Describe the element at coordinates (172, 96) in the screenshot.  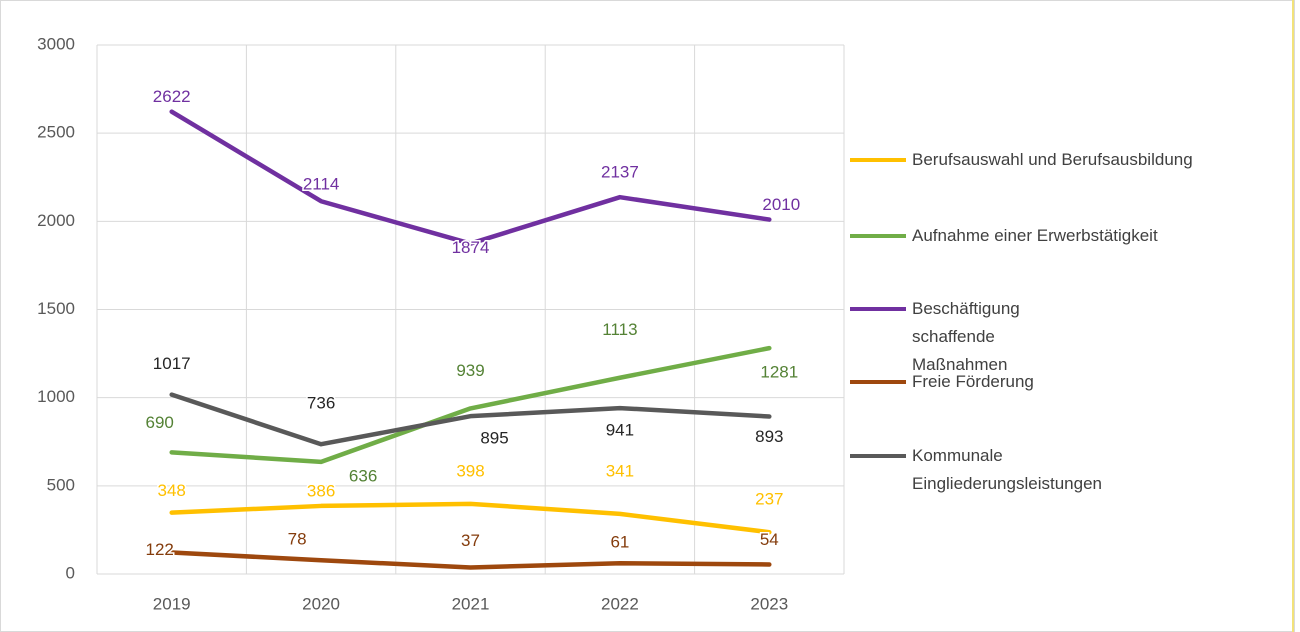
I see `data-label: 2622` at that location.